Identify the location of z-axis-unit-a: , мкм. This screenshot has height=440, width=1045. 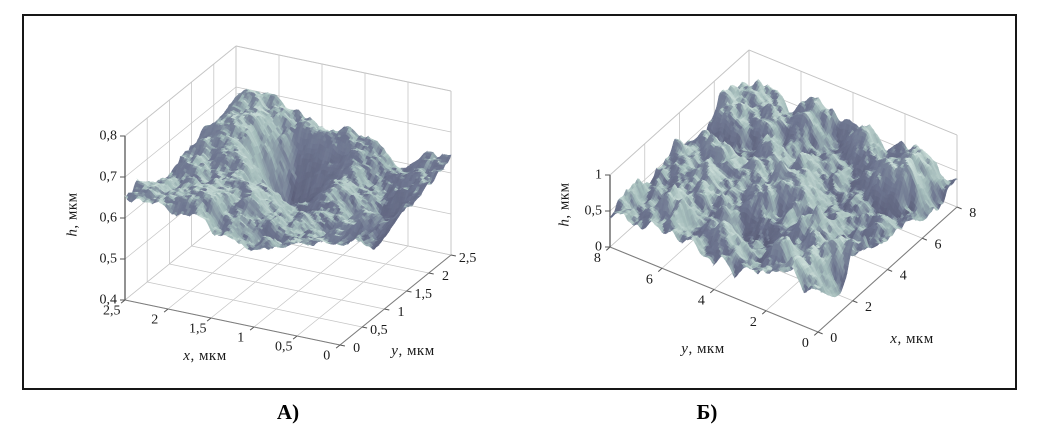
(72, 210).